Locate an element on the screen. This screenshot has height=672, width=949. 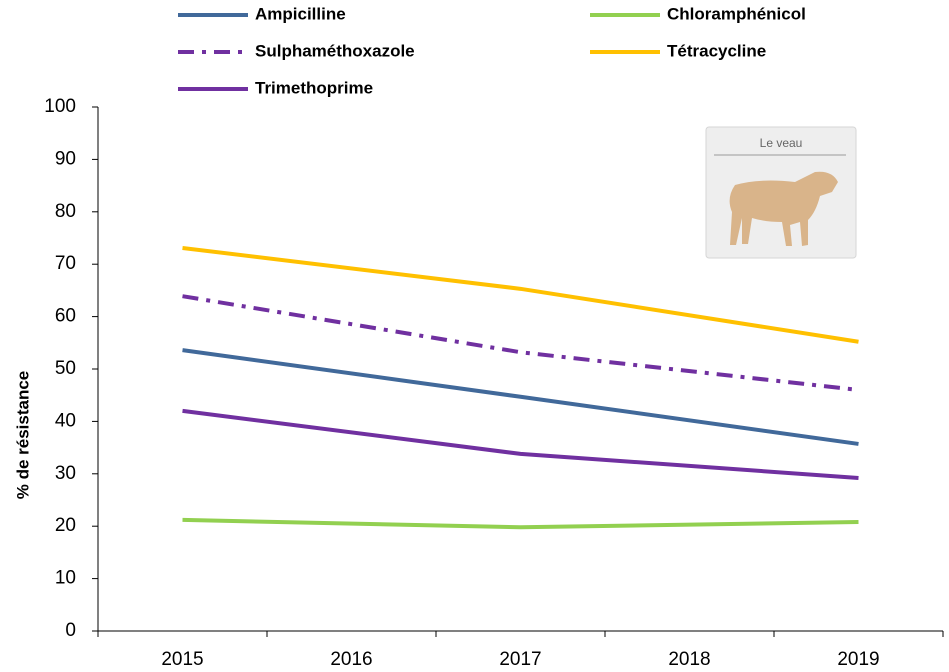
legend-label: Trimethoprime is located at coordinates (314, 87).